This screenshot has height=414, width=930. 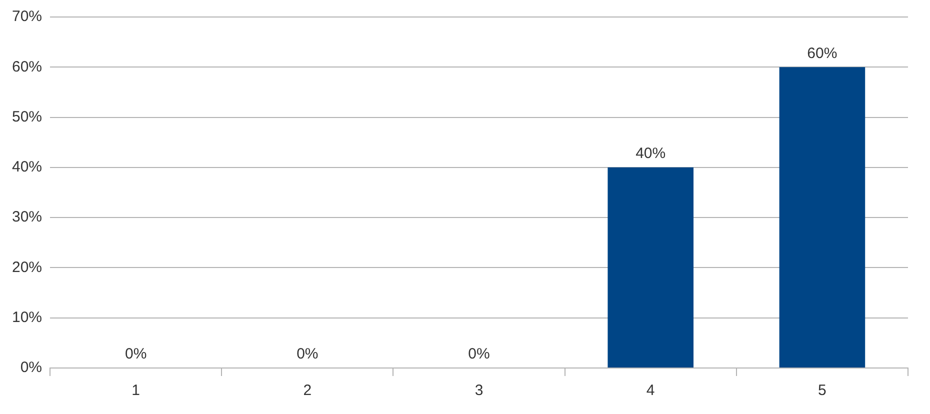 What do you see at coordinates (31, 367) in the screenshot?
I see `y-tick-label: 0%` at bounding box center [31, 367].